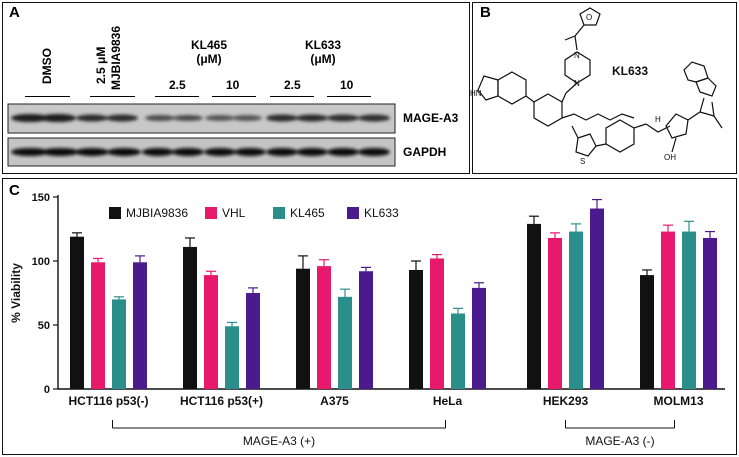 The width and height of the screenshot is (739, 457). I want to click on blot-label-gapdh: GAPDH, so click(425, 152).